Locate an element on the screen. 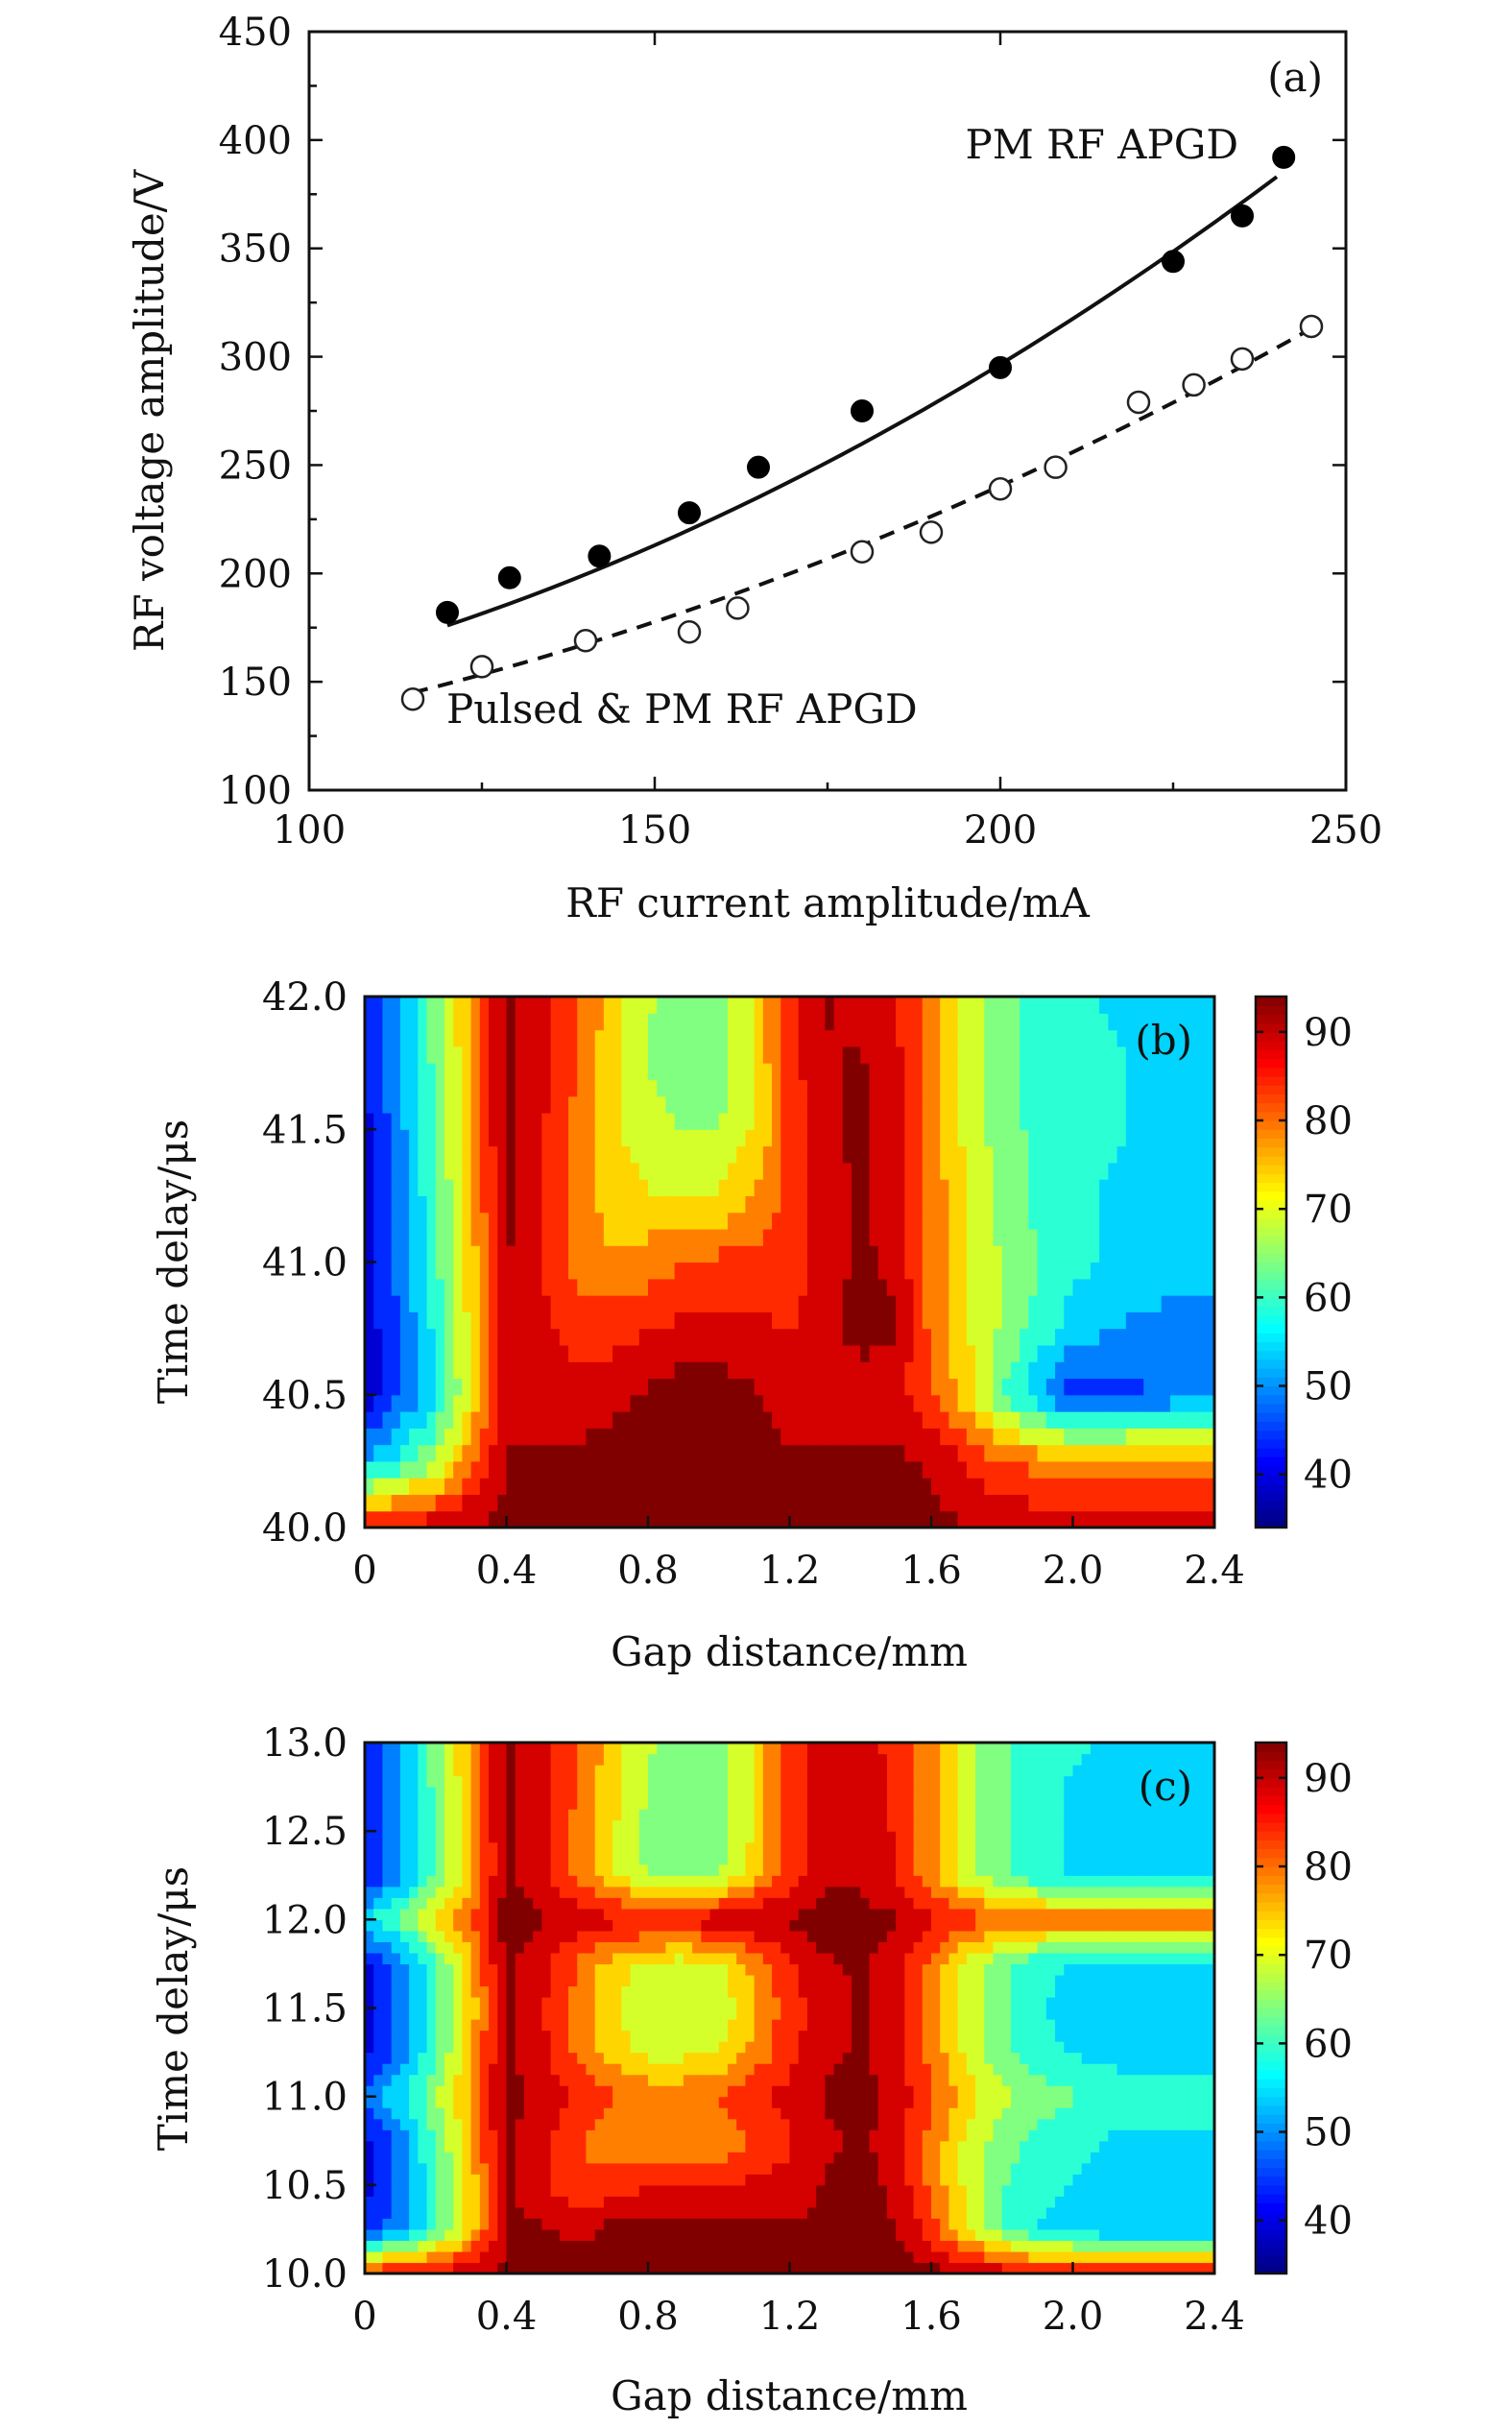 This screenshot has width=1512, height=2429. colorbar-tick-label: 60 is located at coordinates (1328, 1298).